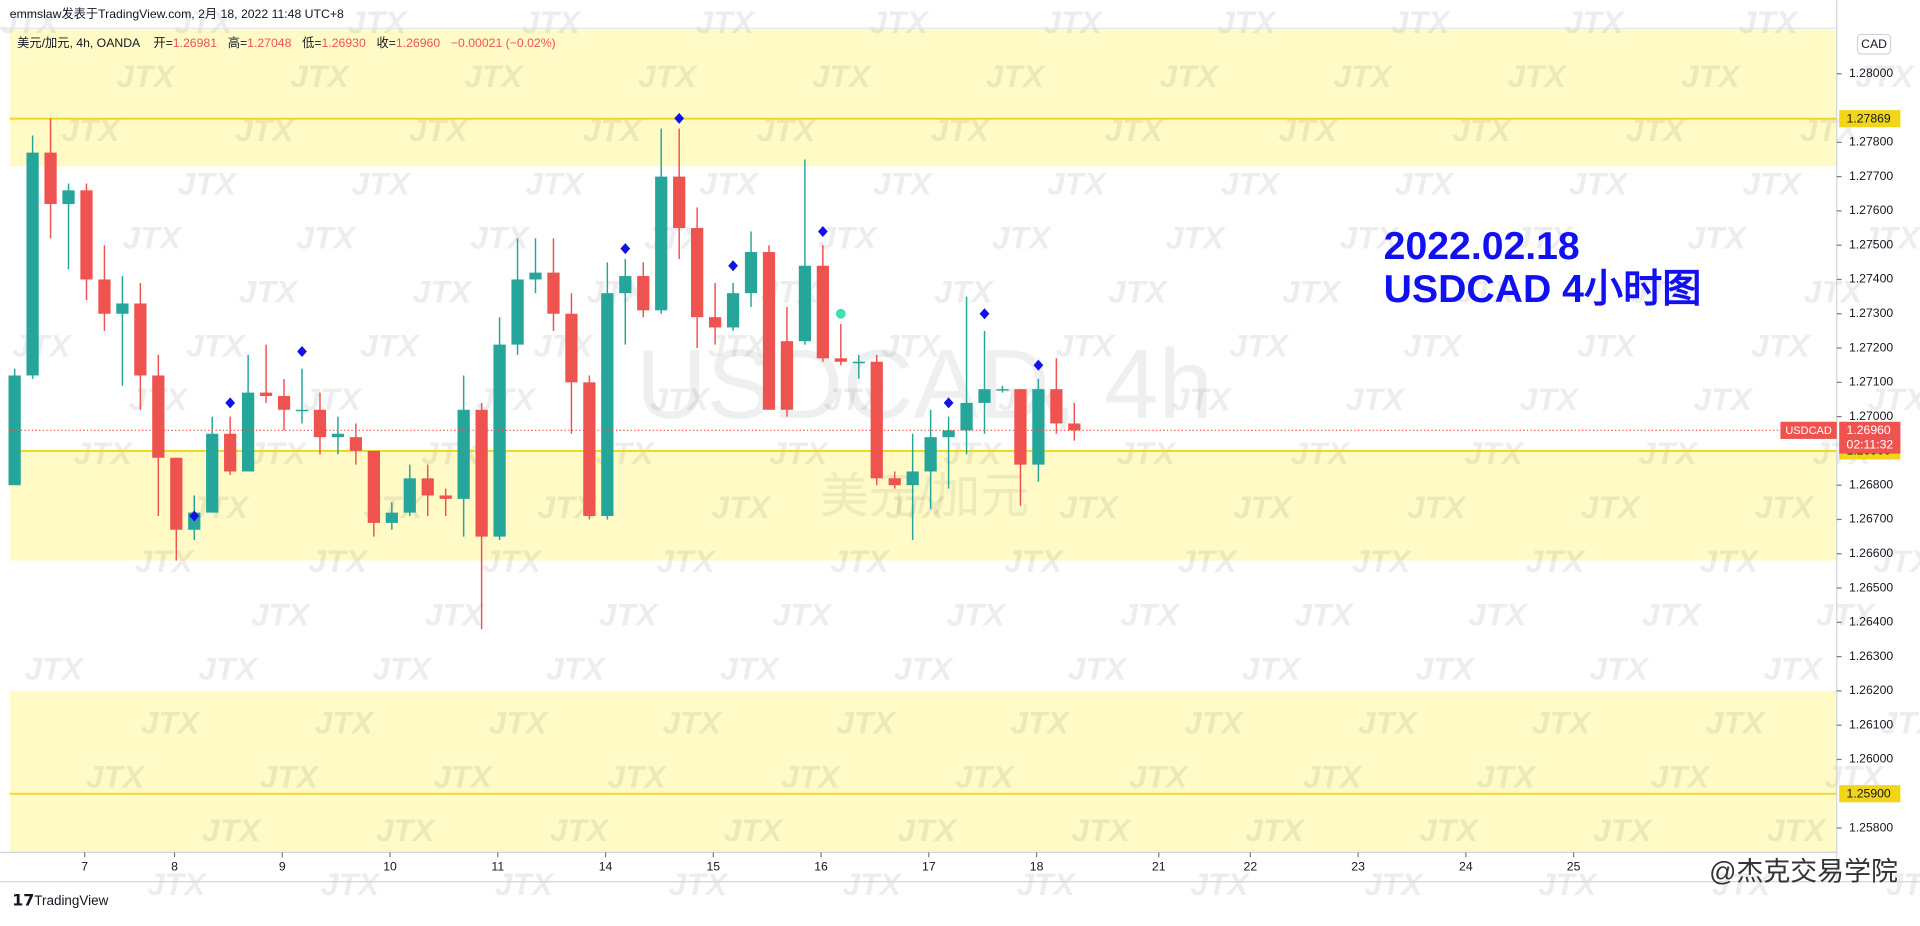 Image resolution: width=1920 pixels, height=926 pixels. I want to click on x-tick-label: 24, so click(1466, 866).